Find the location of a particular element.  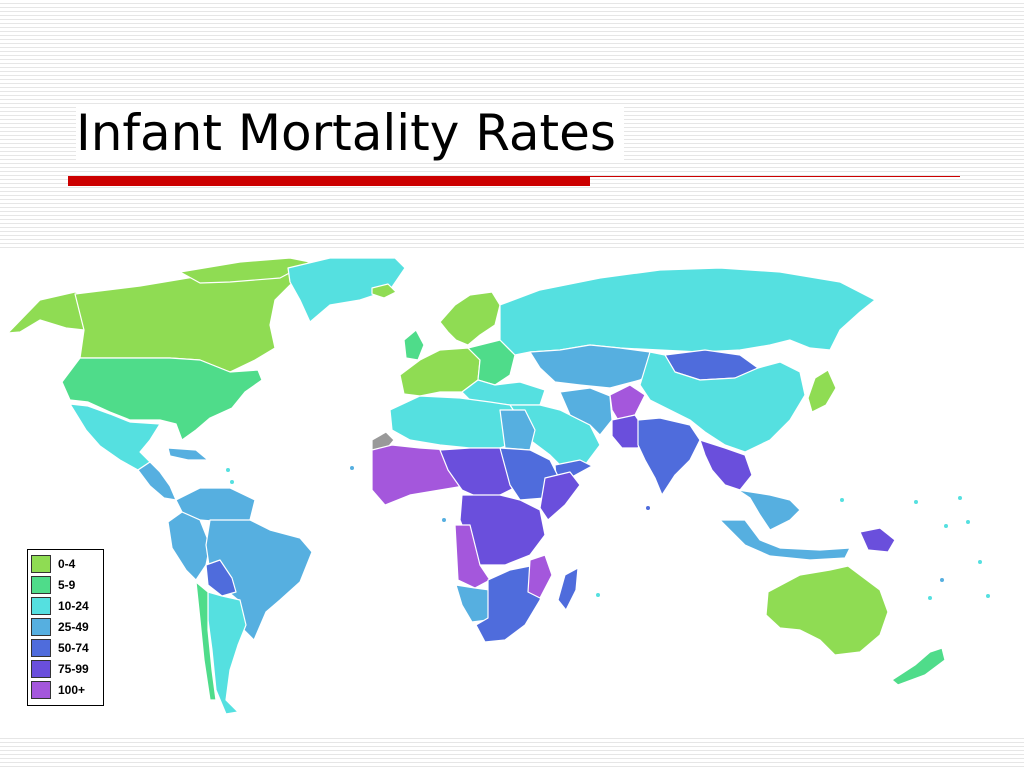

legend-item: 10-24 is located at coordinates (65, 605).